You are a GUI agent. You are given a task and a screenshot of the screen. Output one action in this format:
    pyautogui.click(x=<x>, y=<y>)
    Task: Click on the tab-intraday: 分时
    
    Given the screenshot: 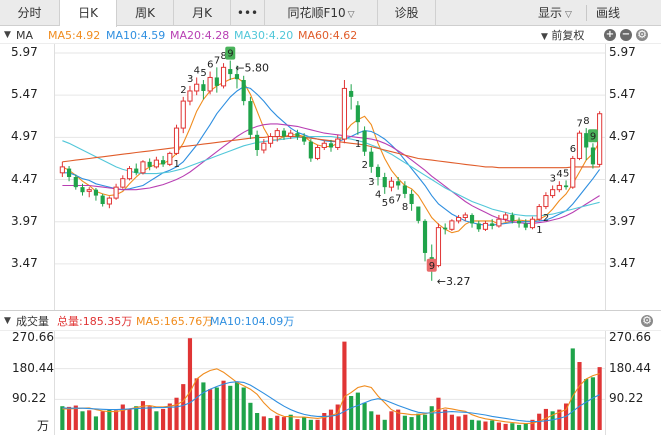 What is the action you would take?
    pyautogui.click(x=30, y=13)
    